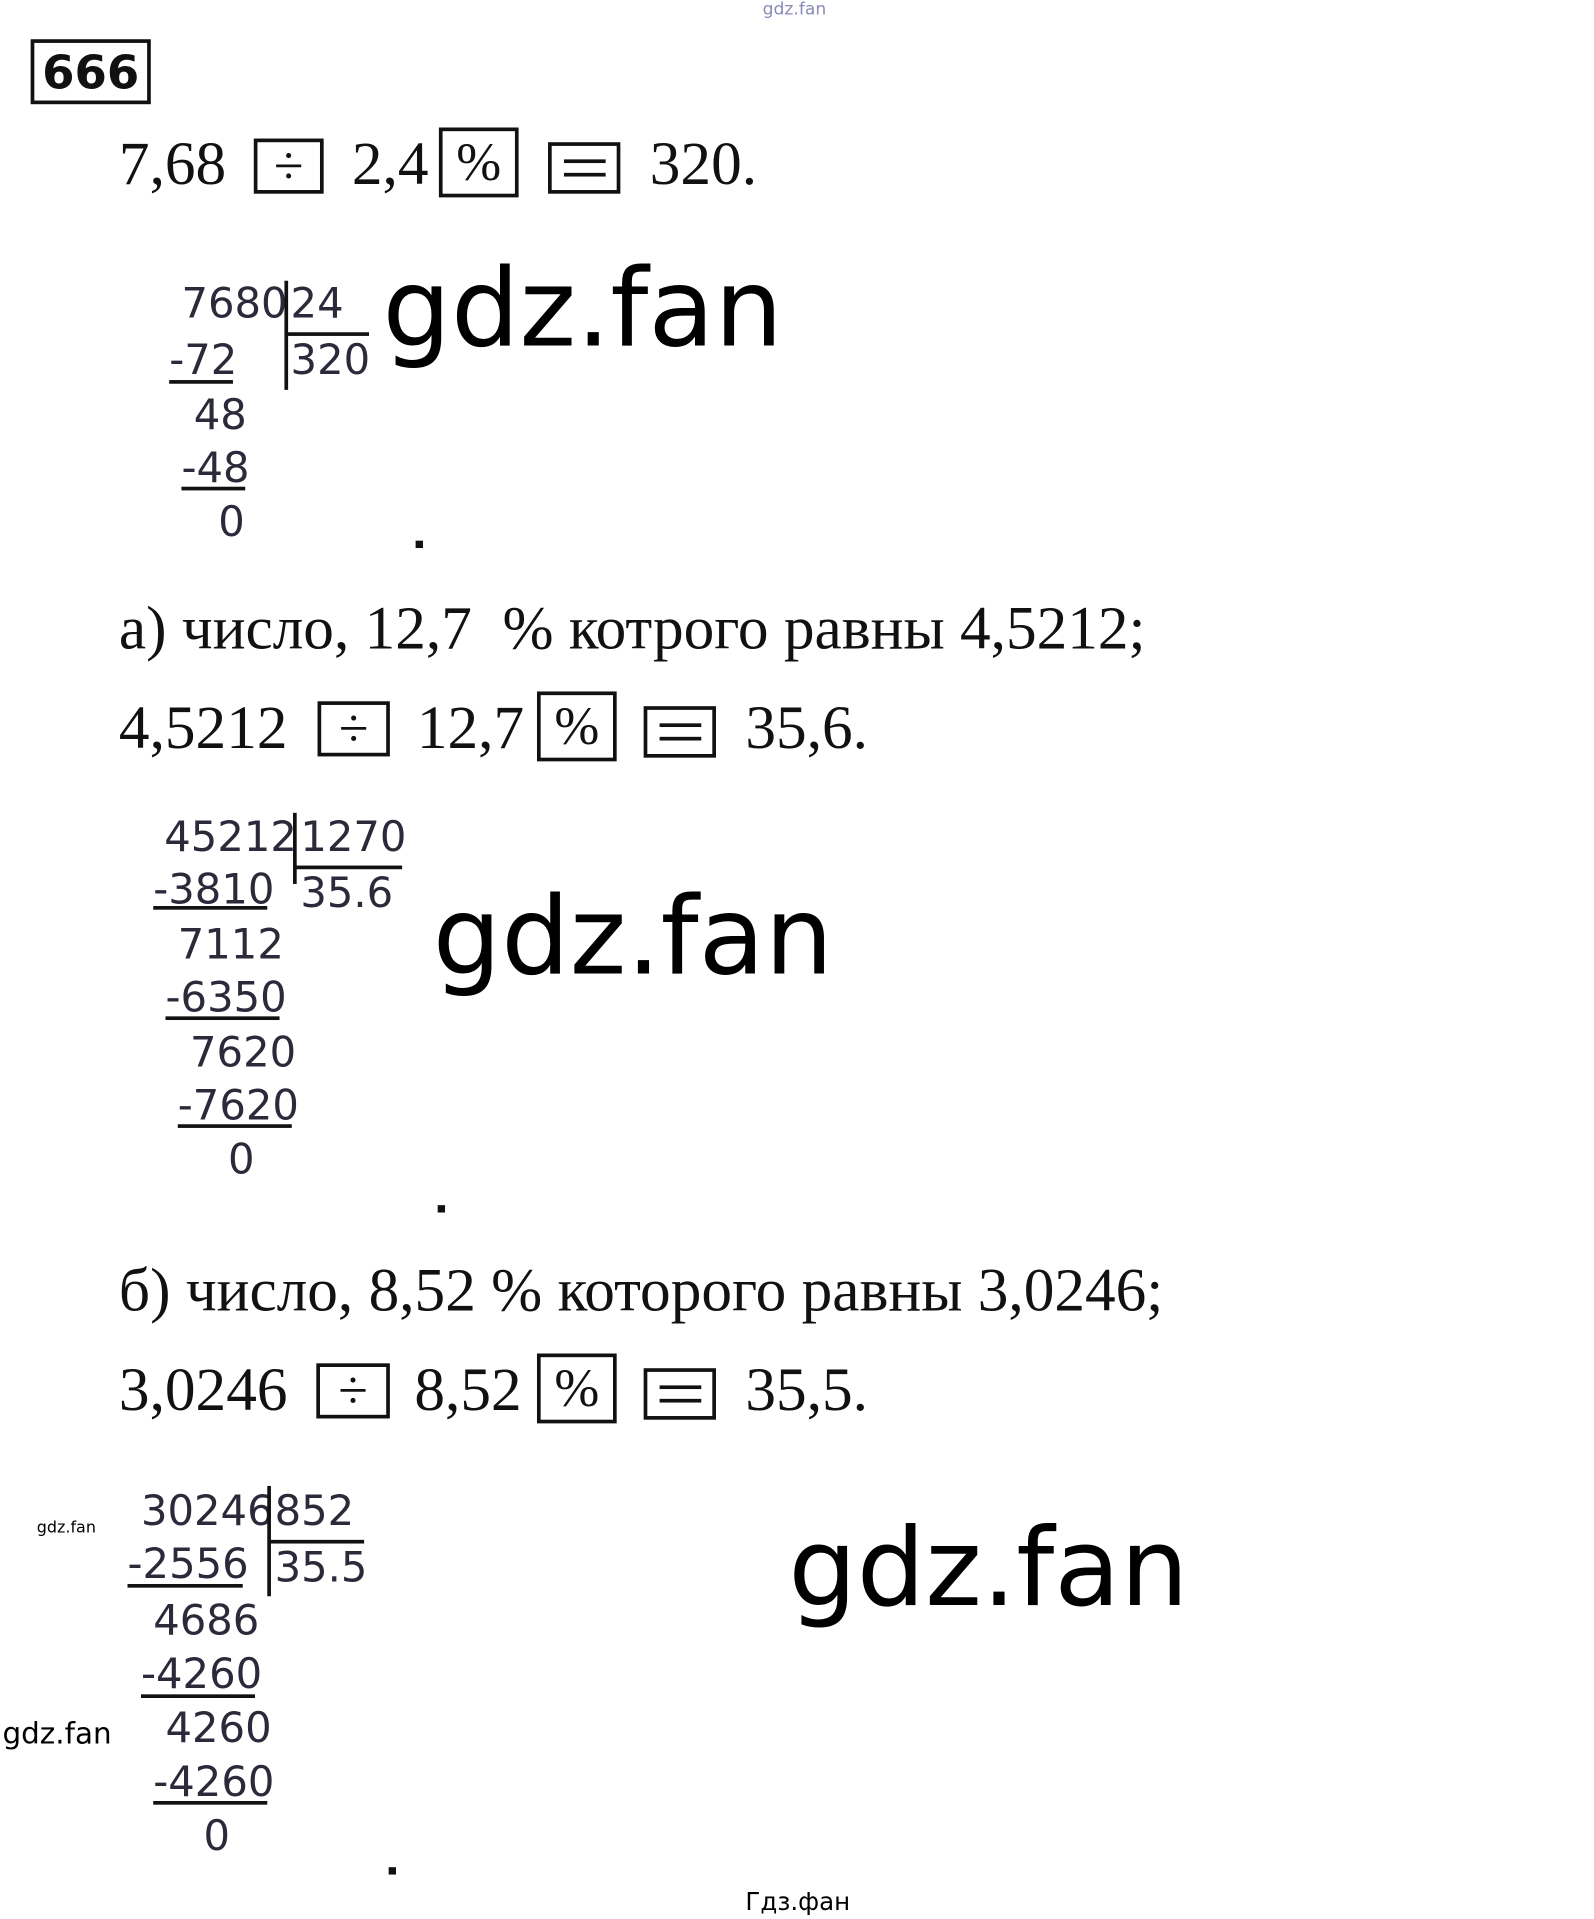  What do you see at coordinates (390, 163) in the screenshot?
I see `operand-b: 2,4` at bounding box center [390, 163].